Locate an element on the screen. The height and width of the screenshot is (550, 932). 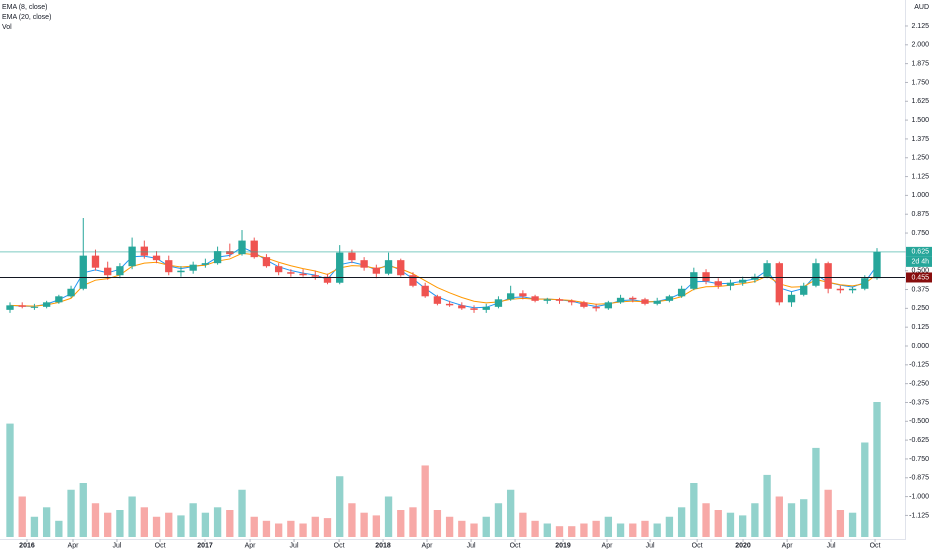
hline-label: 0.455 is located at coordinates (920, 277).